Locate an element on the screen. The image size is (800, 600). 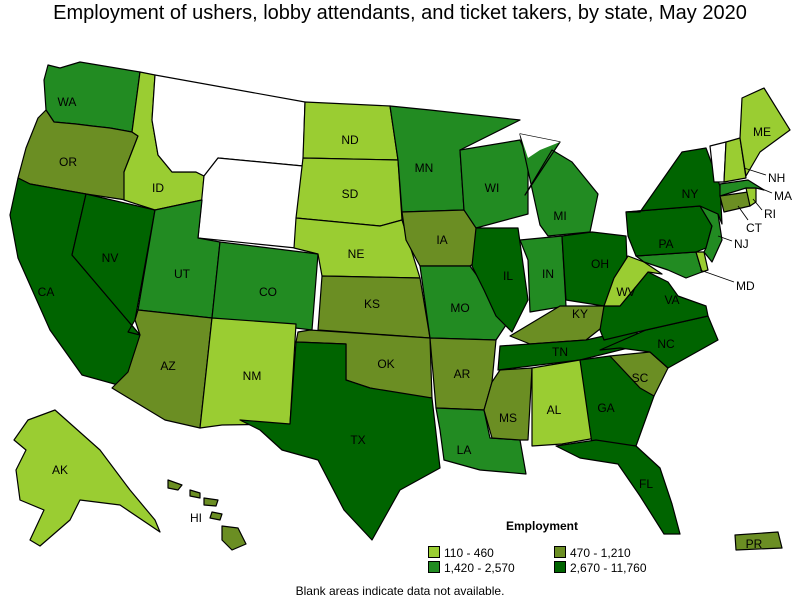
state-label-sd: SD is located at coordinates (350, 194).